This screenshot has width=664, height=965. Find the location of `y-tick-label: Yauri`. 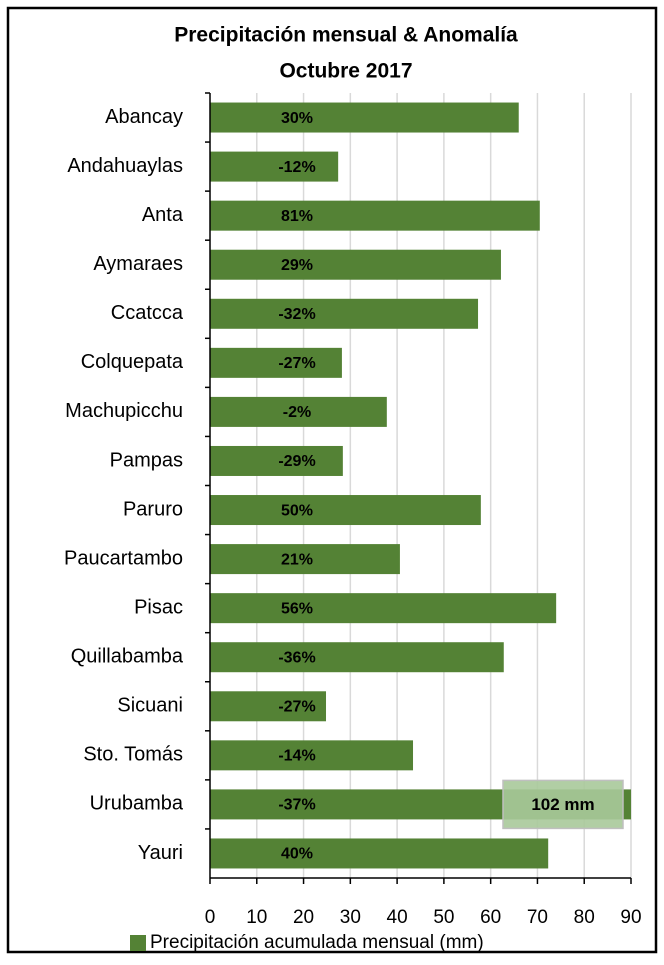

y-tick-label: Yauri is located at coordinates (160, 853).